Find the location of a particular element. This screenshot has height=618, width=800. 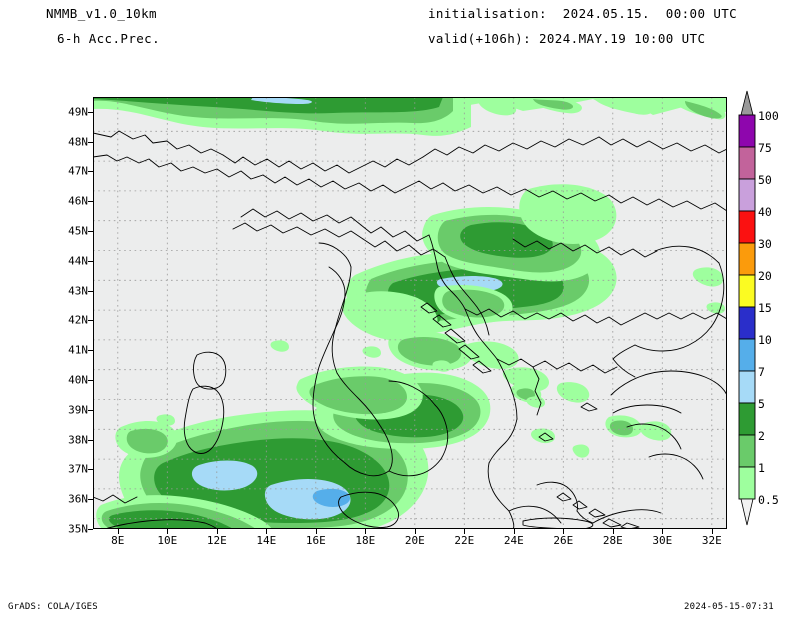

colorbar-swatches is located at coordinates (747, 308).